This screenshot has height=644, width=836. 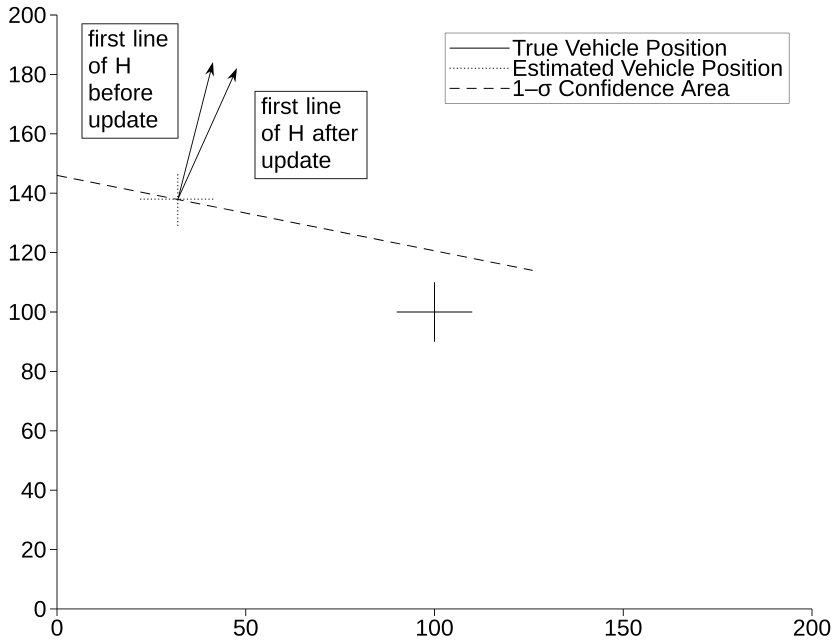 What do you see at coordinates (28, 134) in the screenshot?
I see `y-tick-label: 160` at bounding box center [28, 134].